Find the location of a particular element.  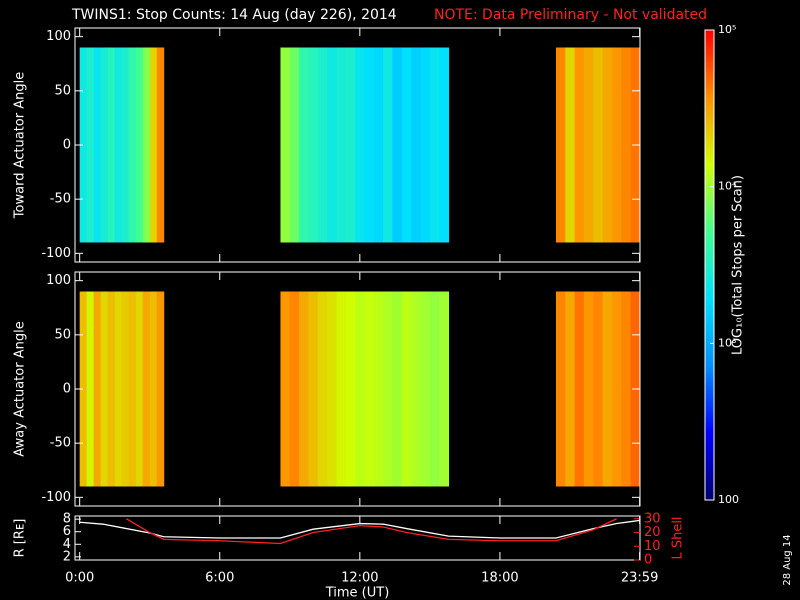

x-tick-label: 6:00 is located at coordinates (219, 578).